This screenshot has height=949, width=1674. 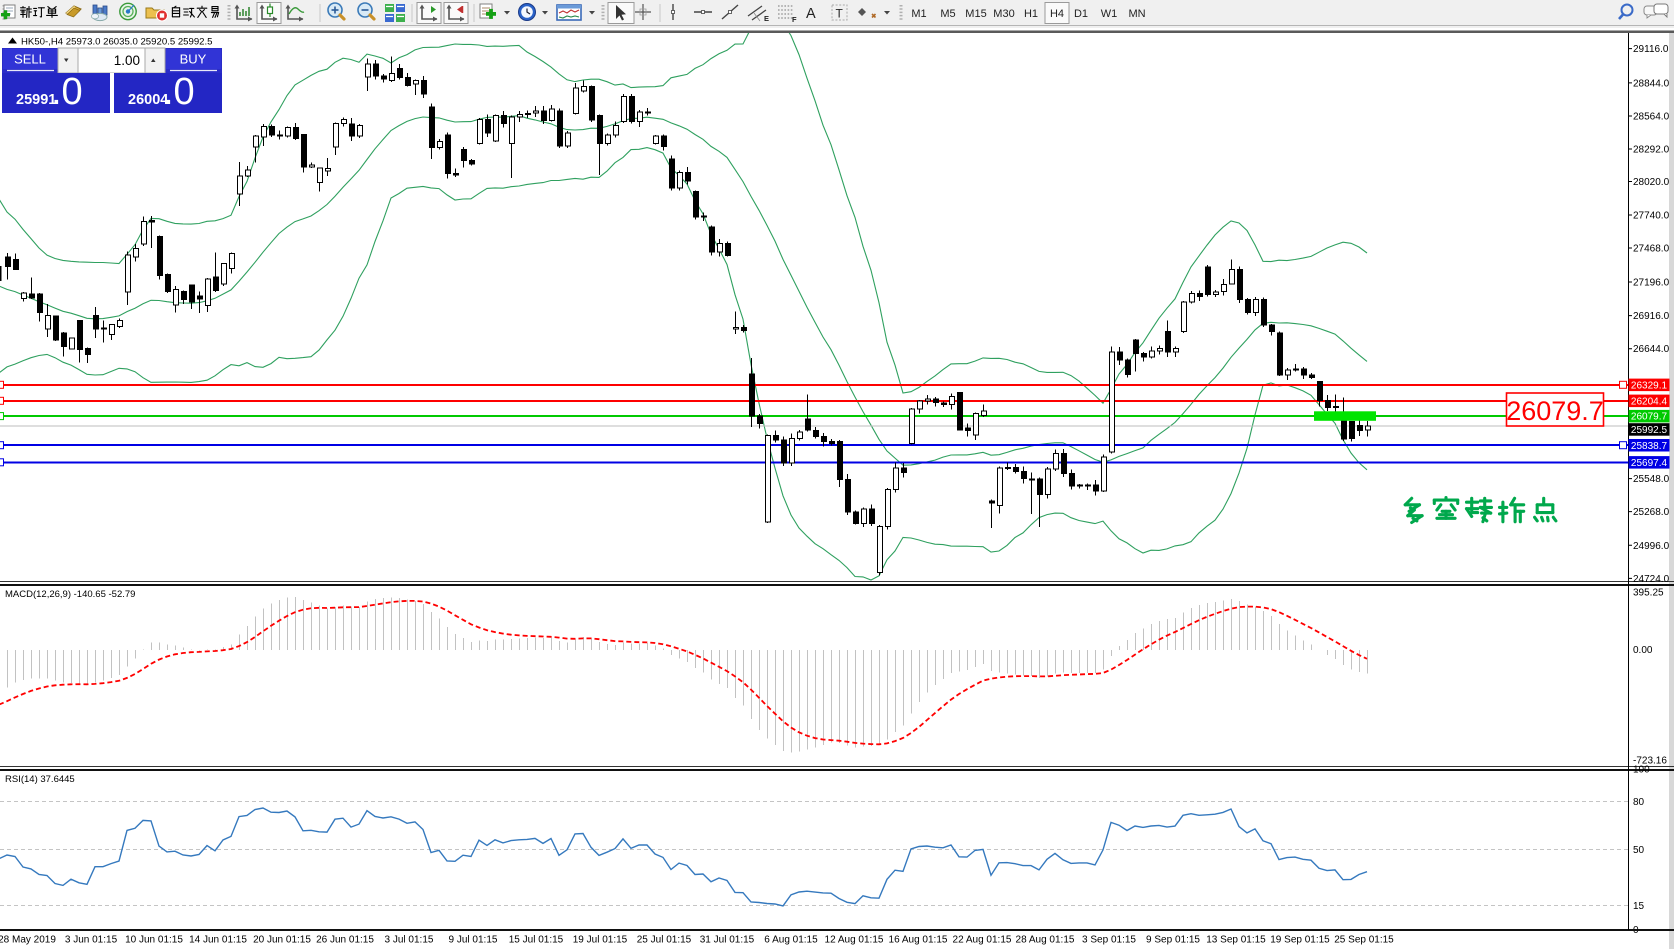 What do you see at coordinates (1643, 650) in the screenshot?
I see `svg-text: 0.00` at bounding box center [1643, 650].